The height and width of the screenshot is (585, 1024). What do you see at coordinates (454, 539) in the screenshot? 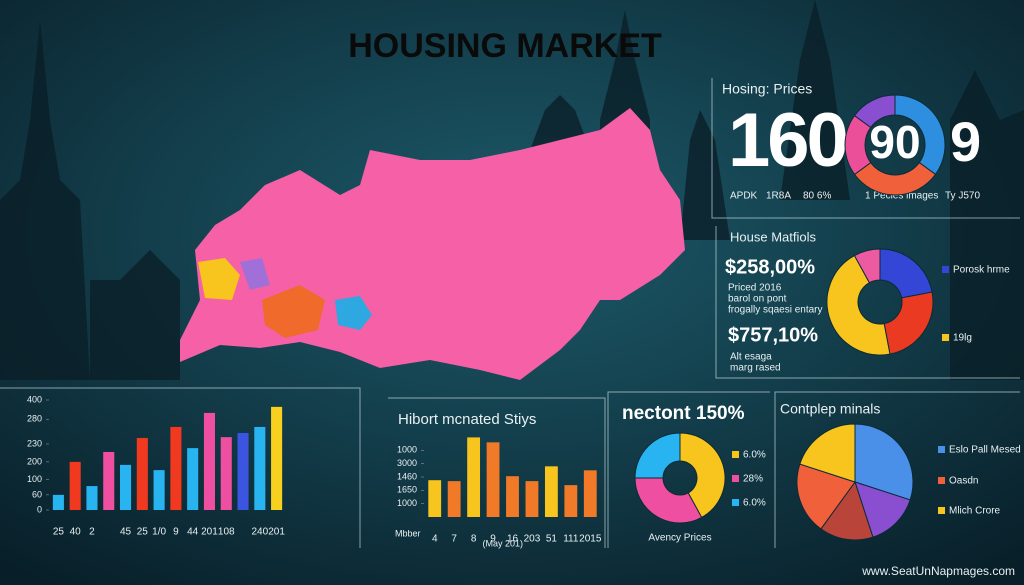
I see `x-tick-label: 7` at bounding box center [454, 539].